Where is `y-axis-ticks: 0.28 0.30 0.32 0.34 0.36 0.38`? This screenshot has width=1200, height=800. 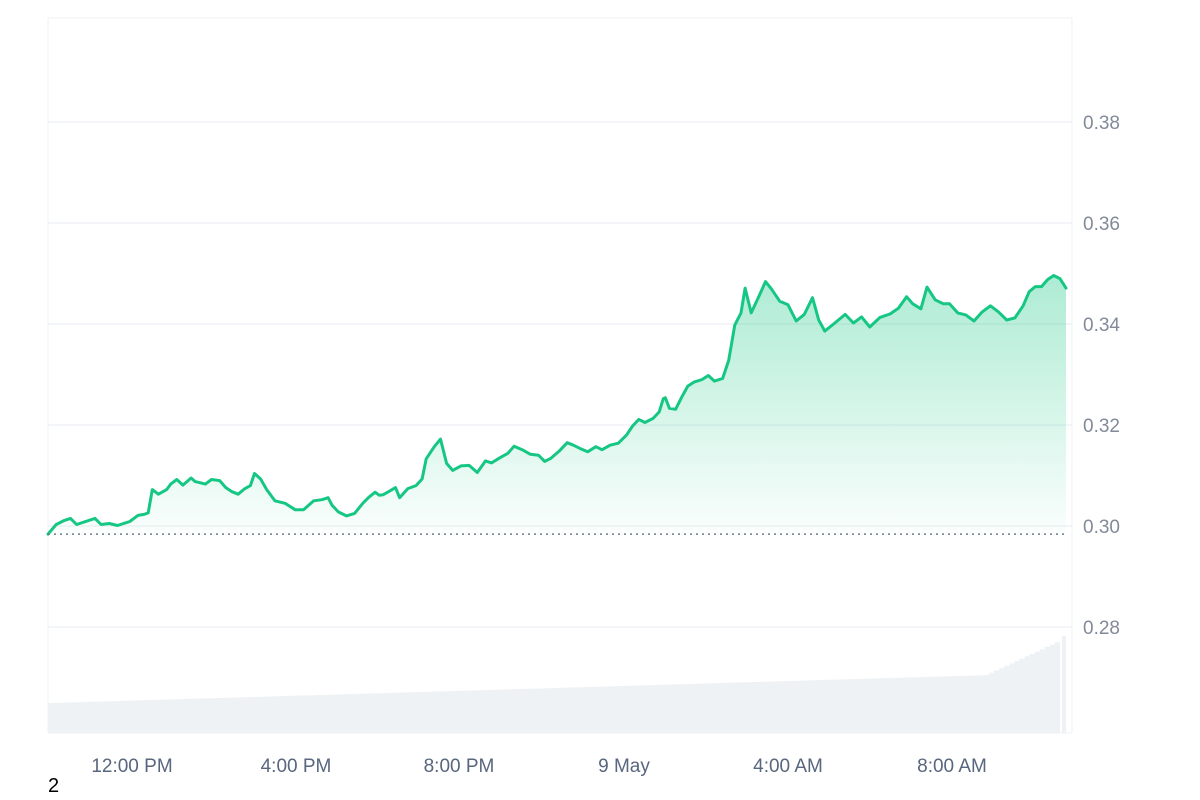 y-axis-ticks: 0.28 0.30 0.32 0.34 0.36 0.38 is located at coordinates (1101, 376).